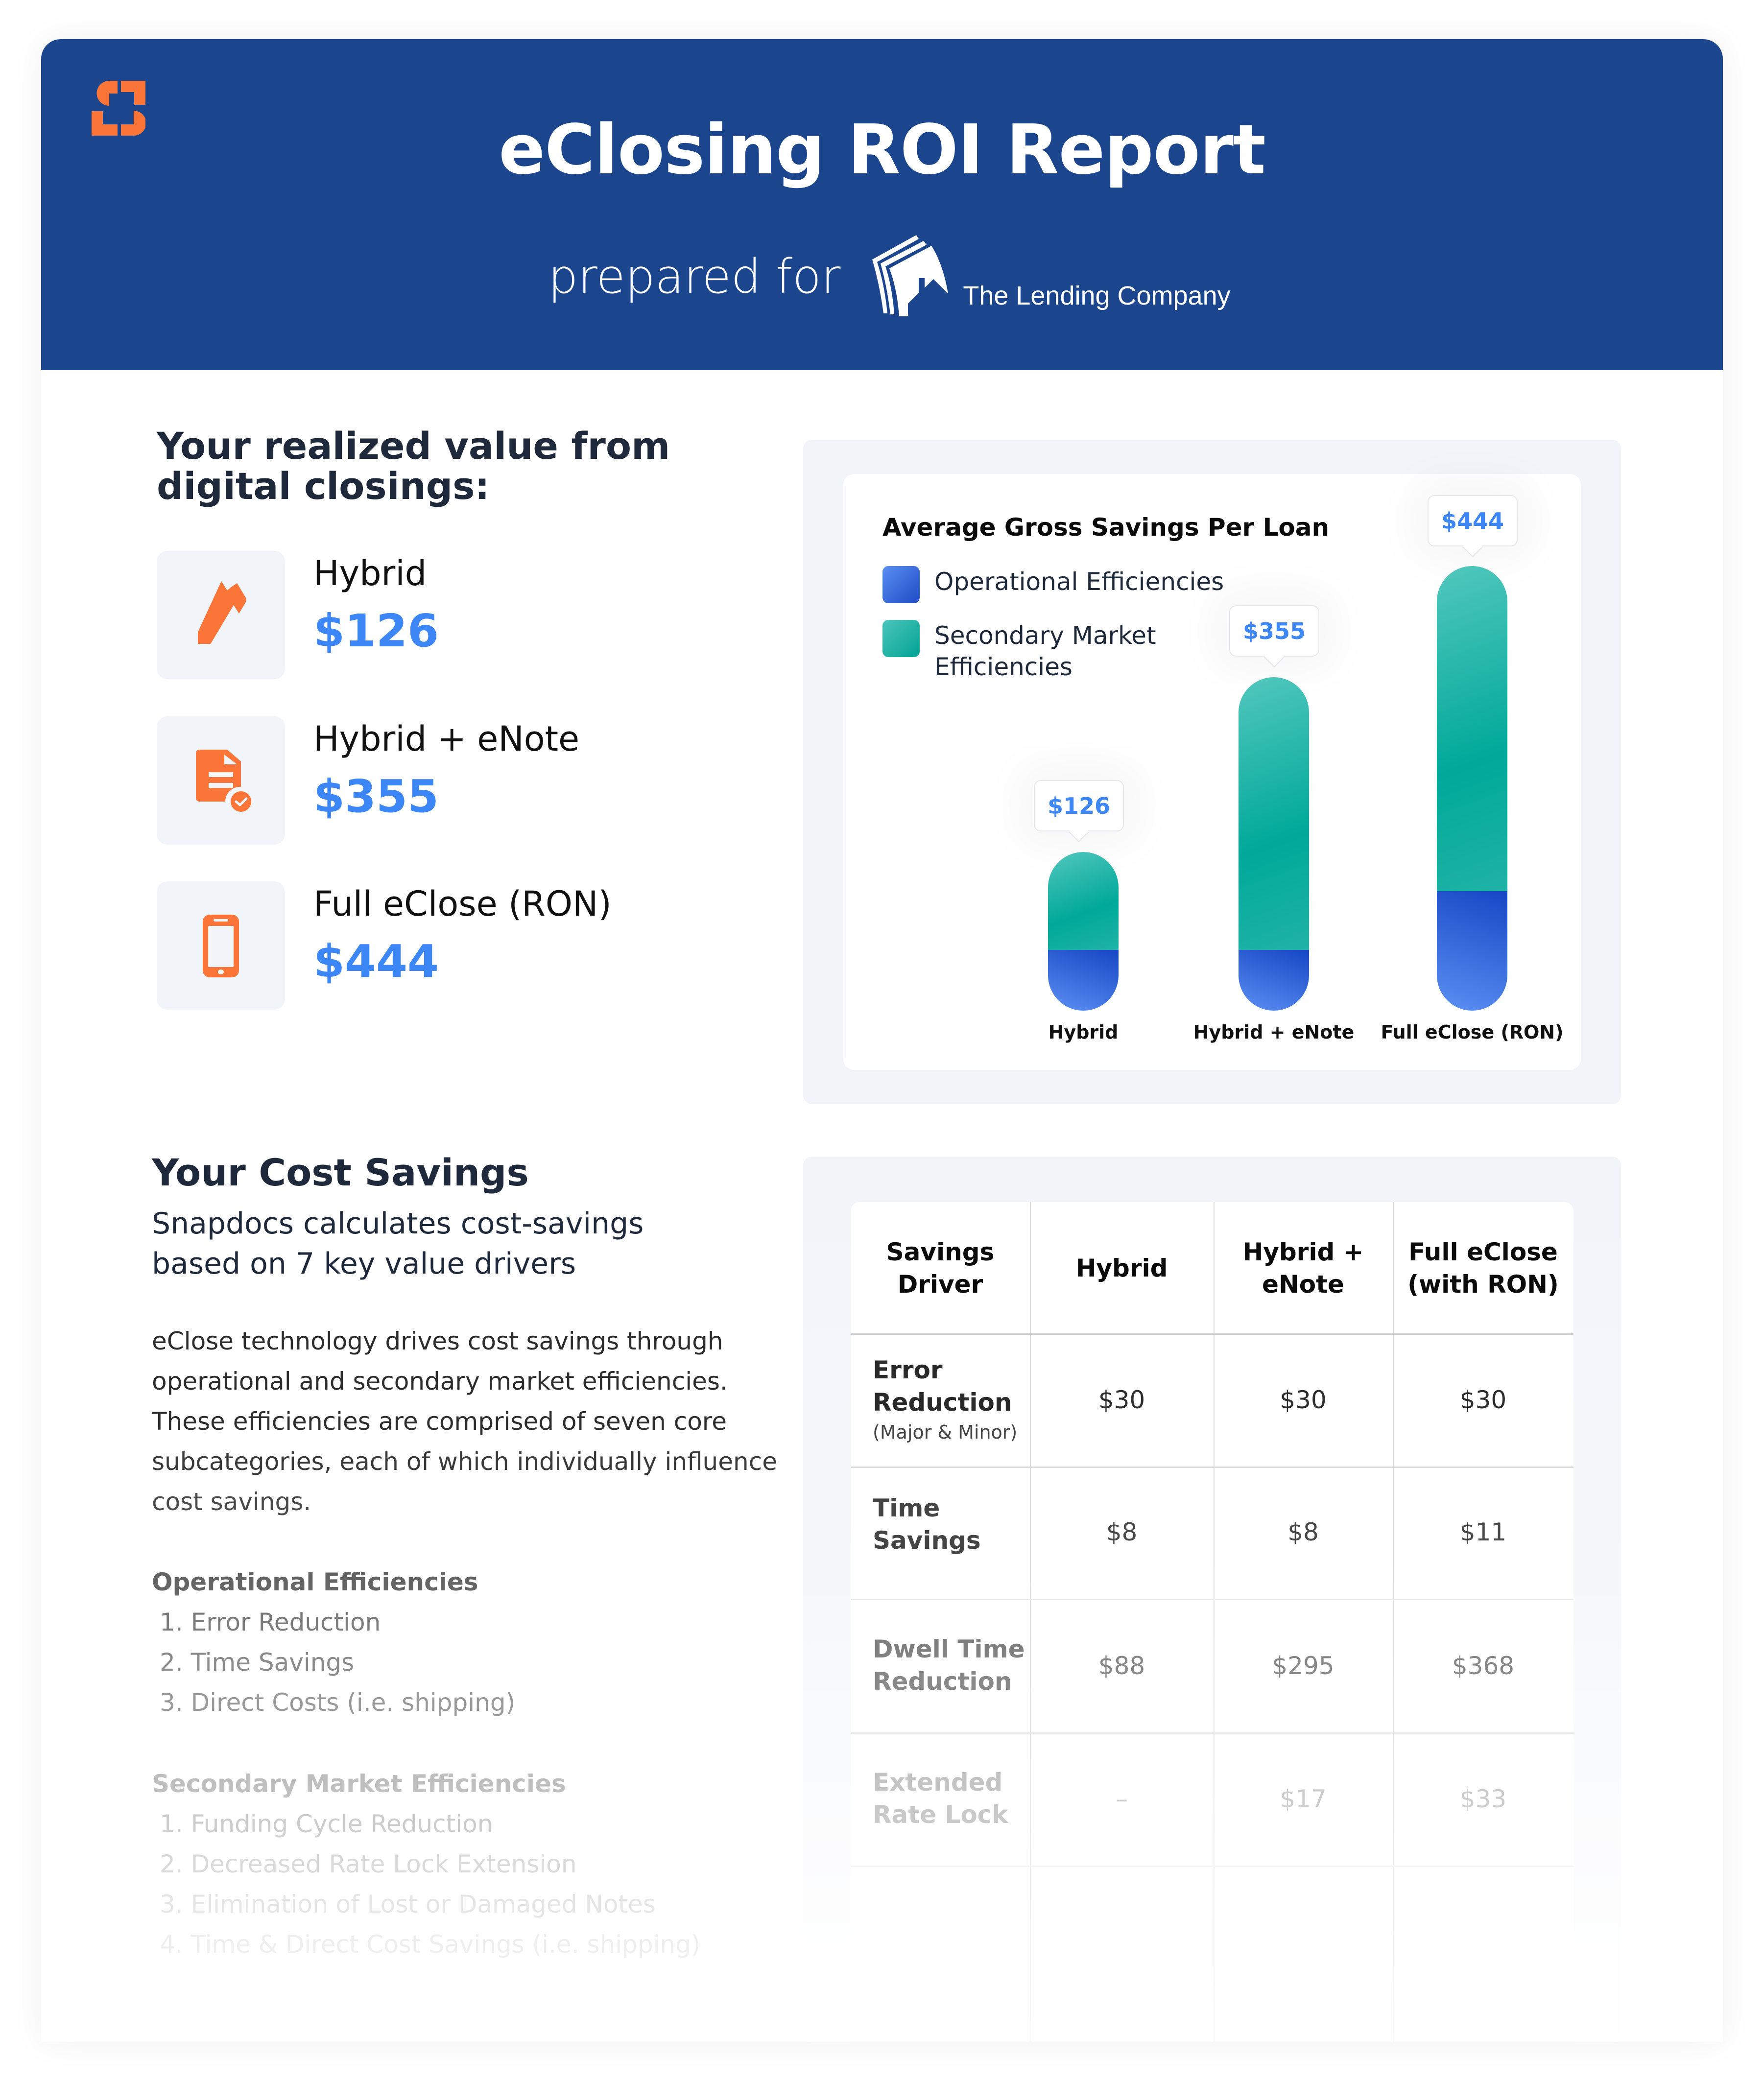 The height and width of the screenshot is (2082, 1764). I want to click on legend-label: Operational Efficiencies, so click(1079, 582).